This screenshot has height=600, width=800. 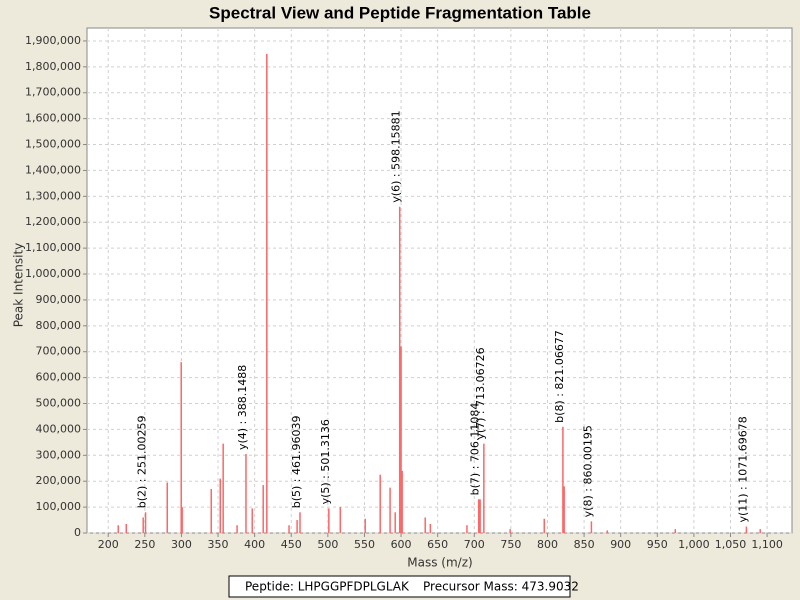 What do you see at coordinates (731, 544) in the screenshot?
I see `x-tick-label: 1,050` at bounding box center [731, 544].